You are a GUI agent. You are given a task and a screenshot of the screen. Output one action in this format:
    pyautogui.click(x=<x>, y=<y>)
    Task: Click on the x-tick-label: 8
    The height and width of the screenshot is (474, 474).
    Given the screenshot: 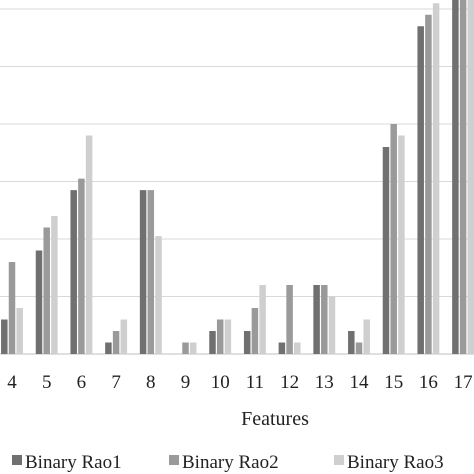 What is the action you would take?
    pyautogui.click(x=151, y=382)
    